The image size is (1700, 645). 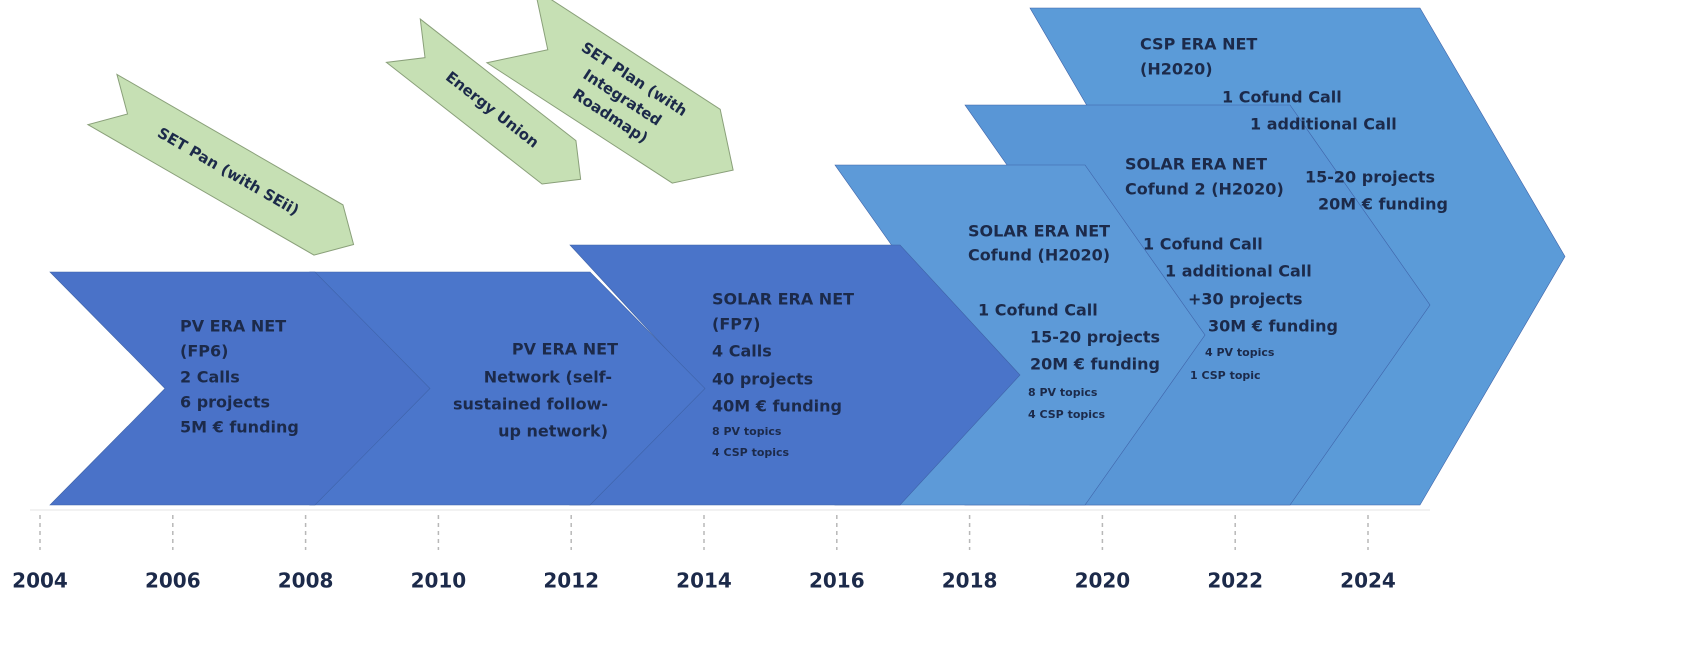 What do you see at coordinates (1273, 326) in the screenshot?
I see `phase-text: 30M € funding` at bounding box center [1273, 326].